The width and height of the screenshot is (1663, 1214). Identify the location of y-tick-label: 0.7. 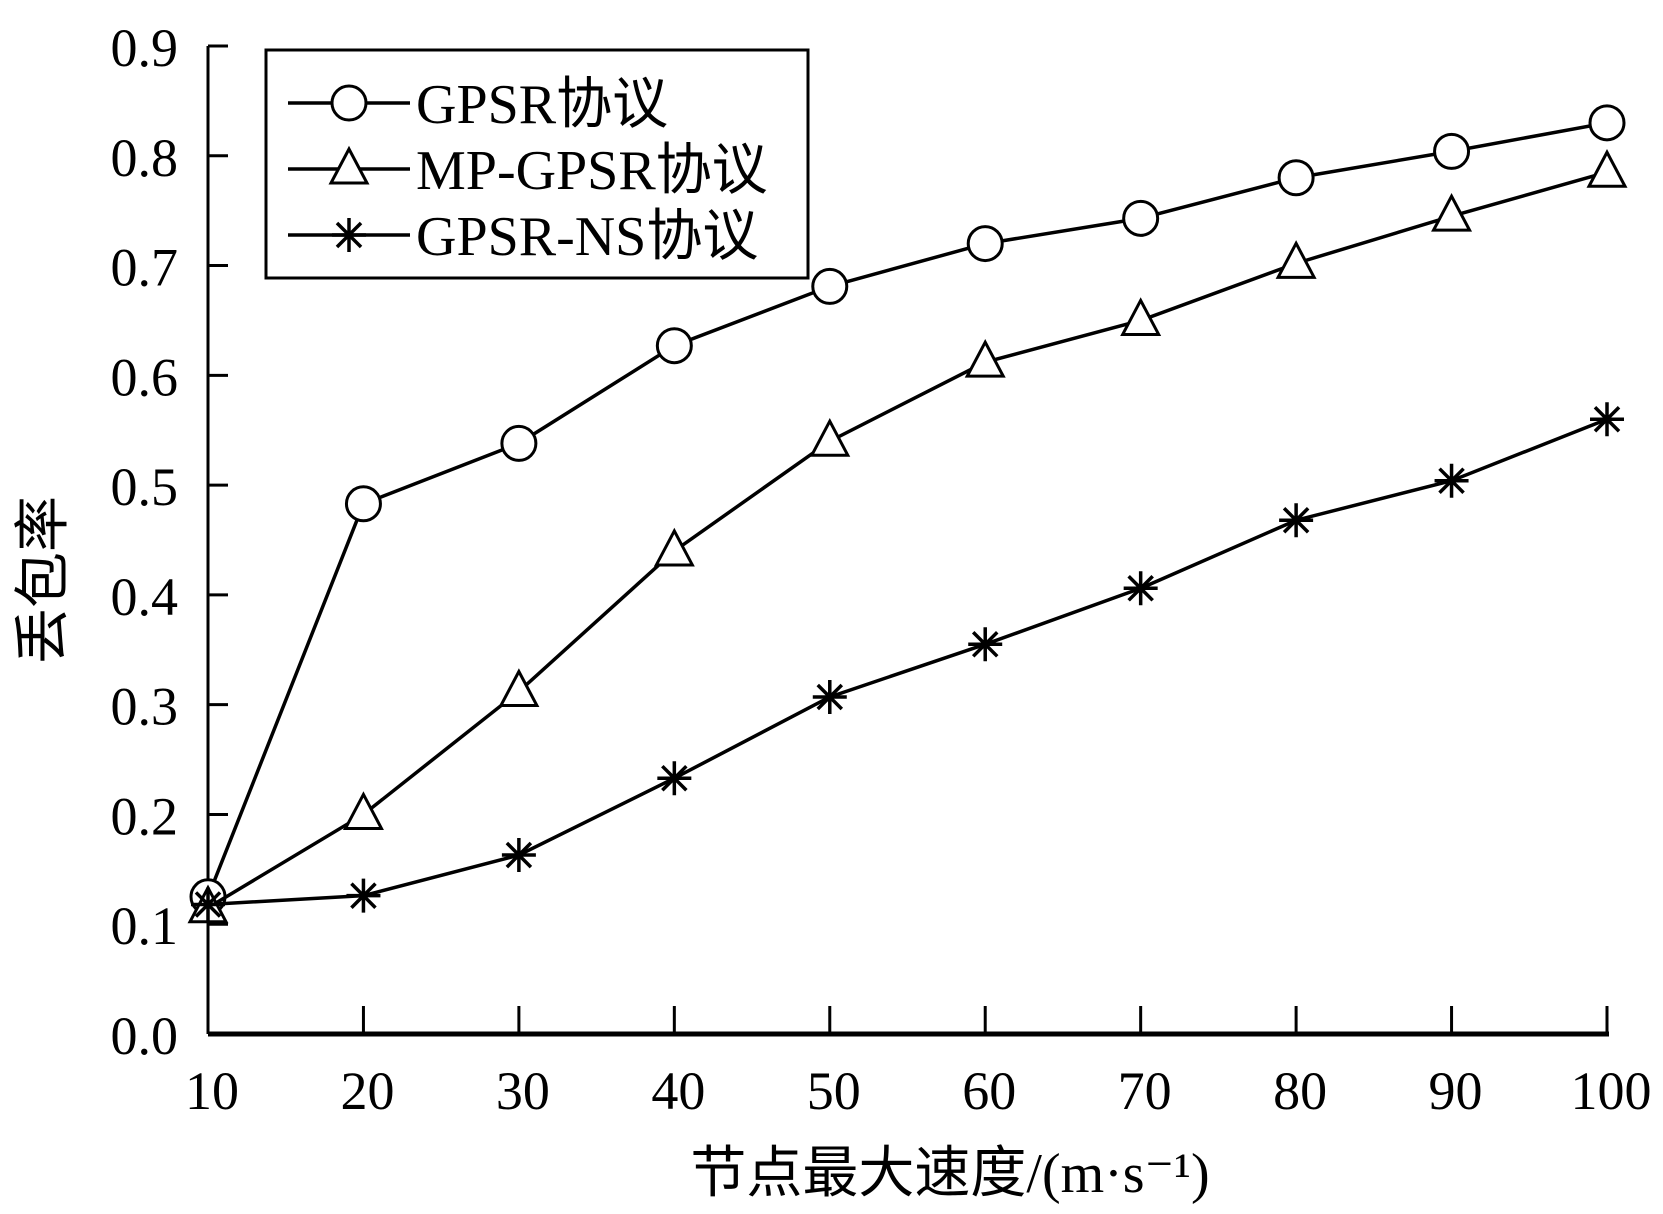
(145, 268).